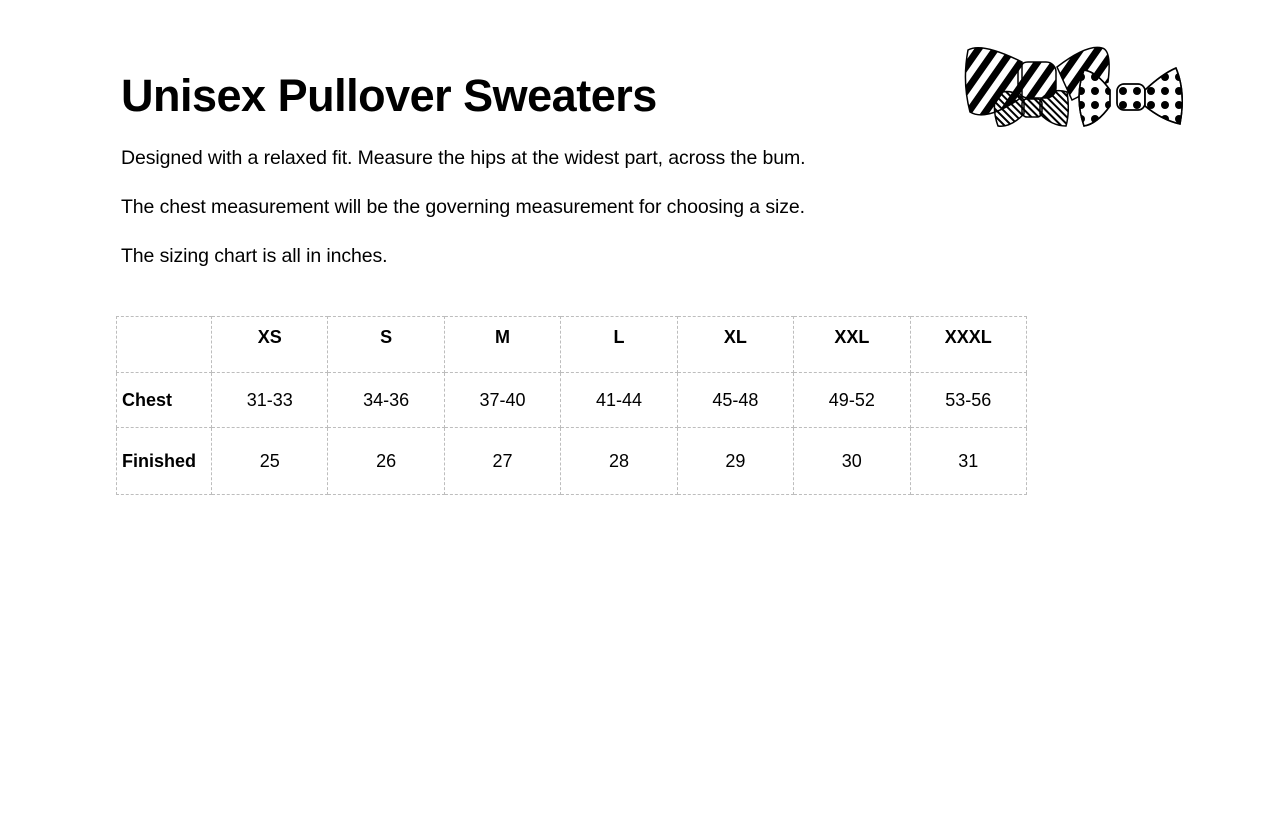 This screenshot has width=1275, height=825. What do you see at coordinates (389, 95) in the screenshot?
I see `page-title: Unisex Pullover Sweaters` at bounding box center [389, 95].